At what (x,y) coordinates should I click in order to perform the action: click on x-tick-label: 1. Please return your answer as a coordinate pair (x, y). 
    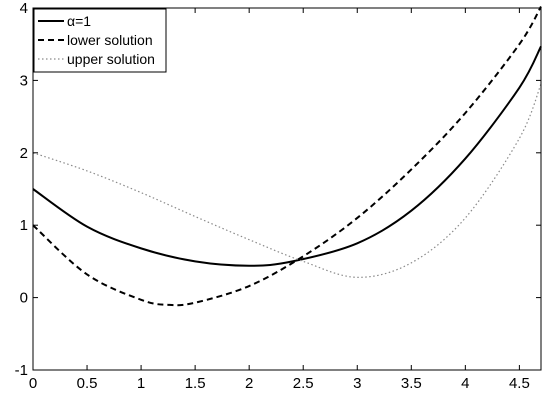
    Looking at the image, I should click on (141, 383).